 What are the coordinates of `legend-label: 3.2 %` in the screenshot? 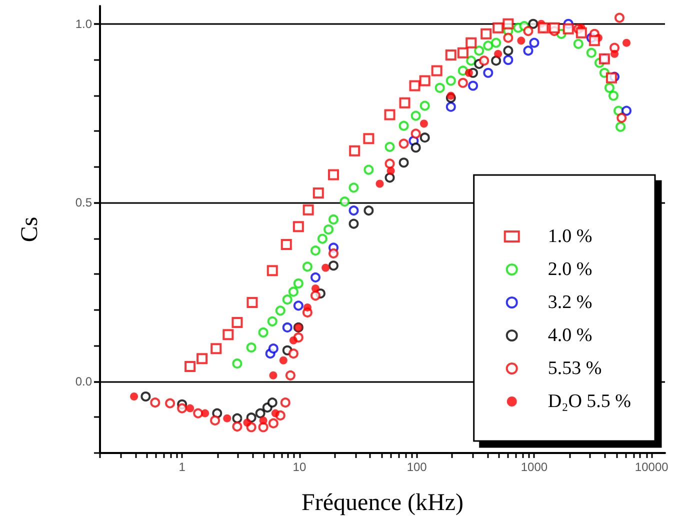 It's located at (570, 302).